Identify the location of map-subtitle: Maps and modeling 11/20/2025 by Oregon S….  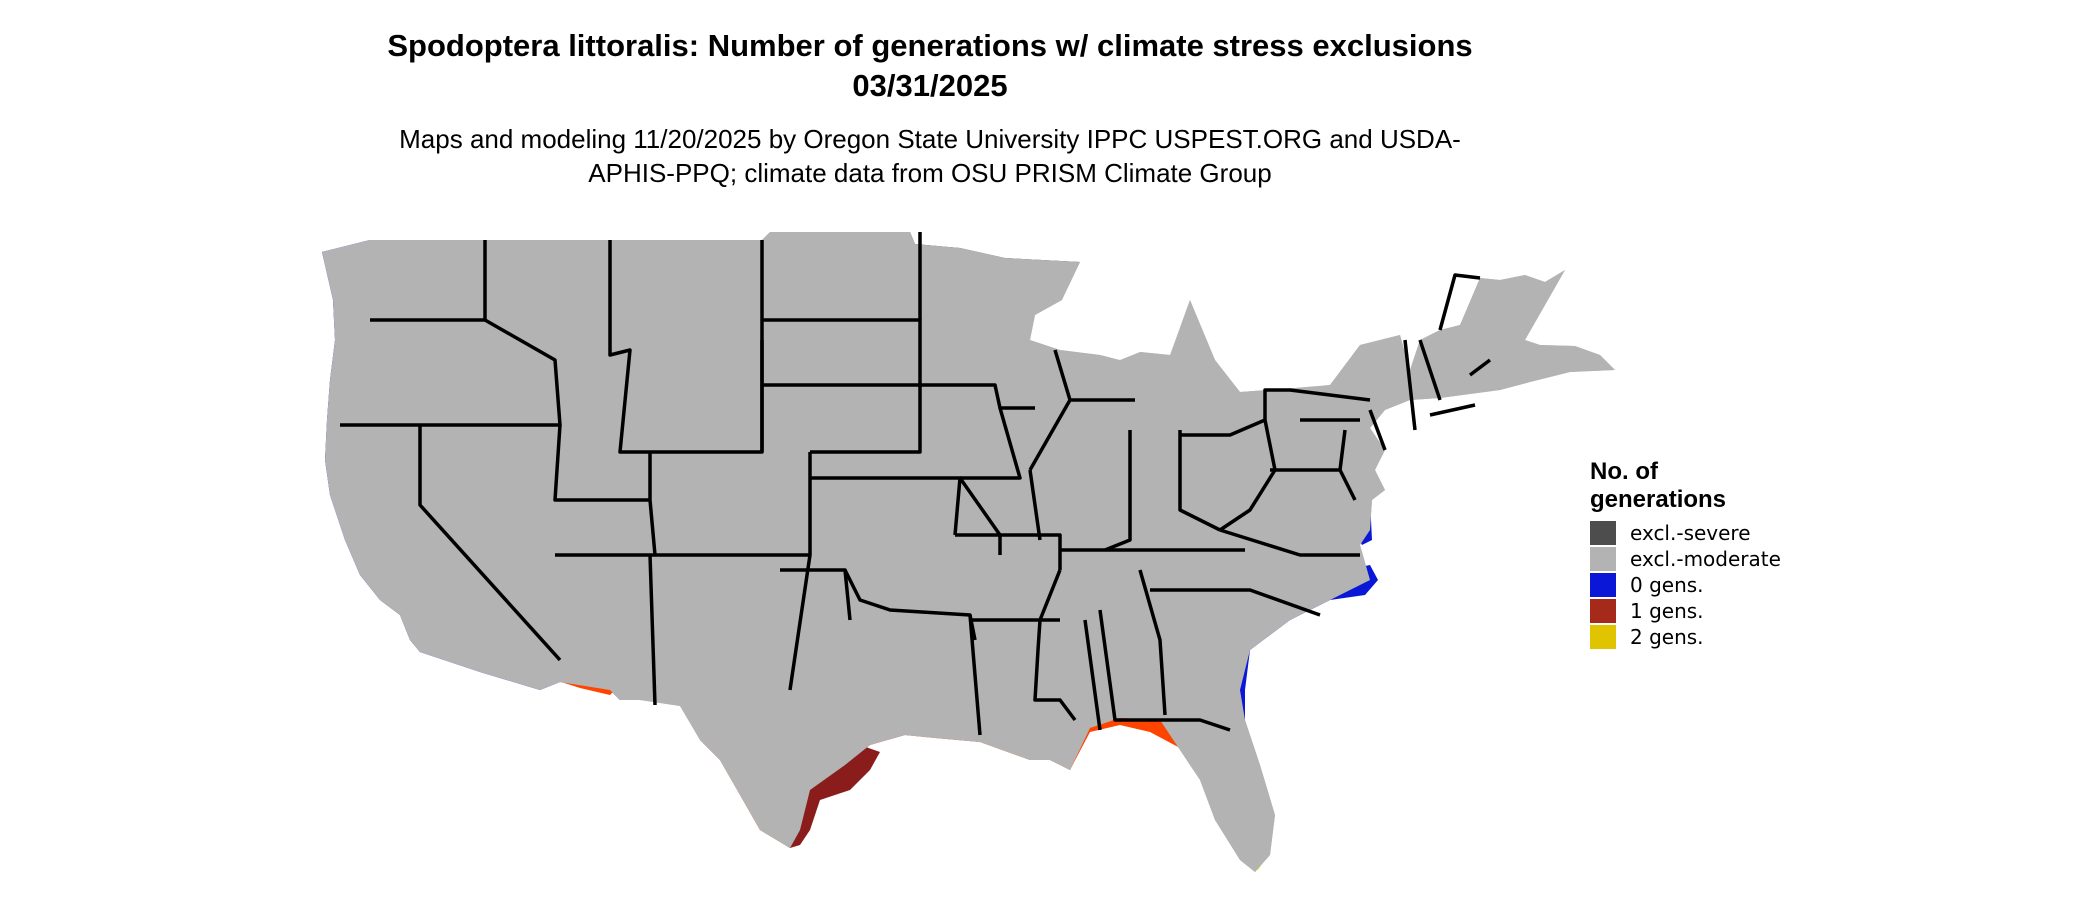
(930, 156).